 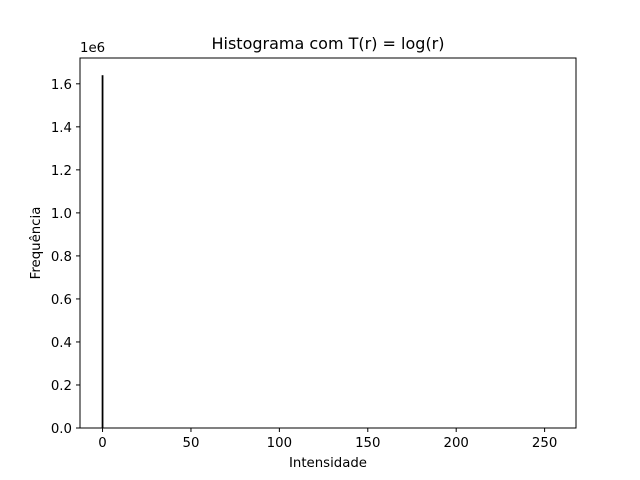 I want to click on x-tick-label: 200, so click(x=456, y=443).